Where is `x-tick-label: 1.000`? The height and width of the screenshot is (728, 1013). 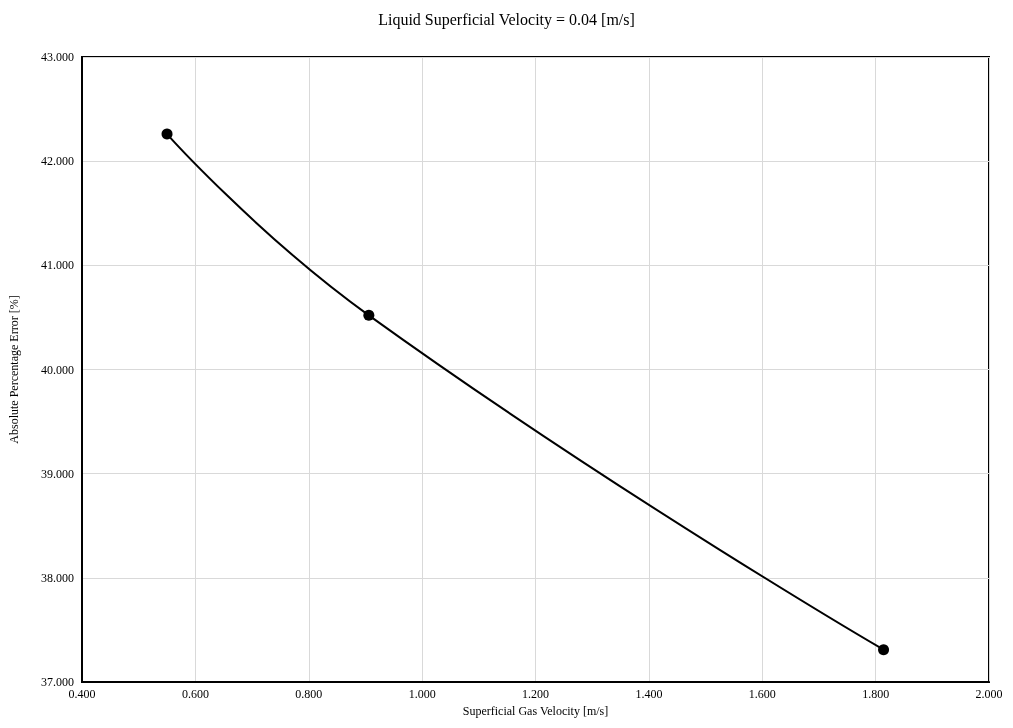 x-tick-label: 1.000 is located at coordinates (422, 694).